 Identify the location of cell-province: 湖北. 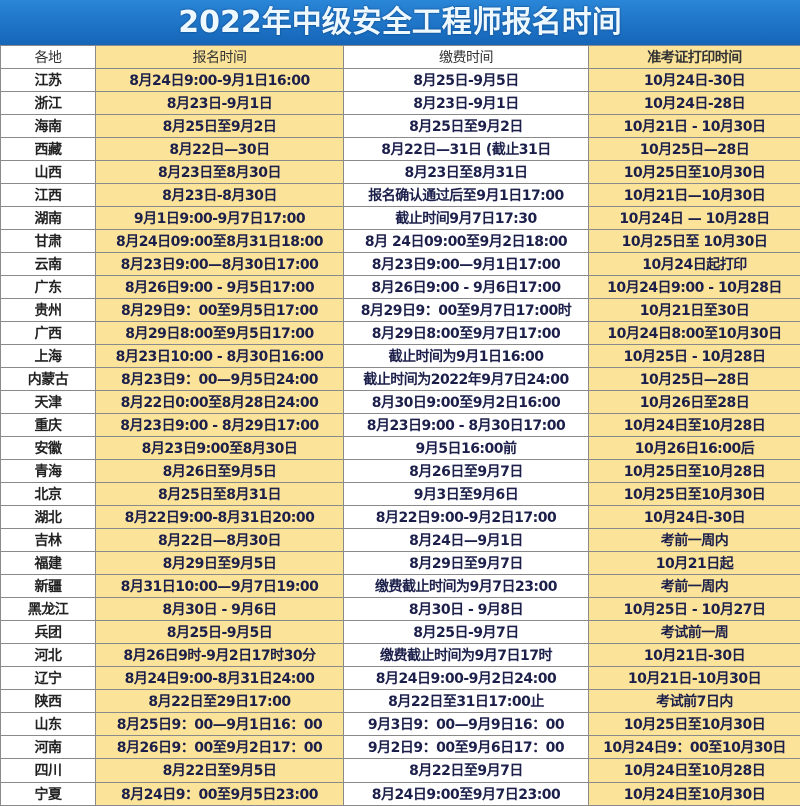
(48, 517).